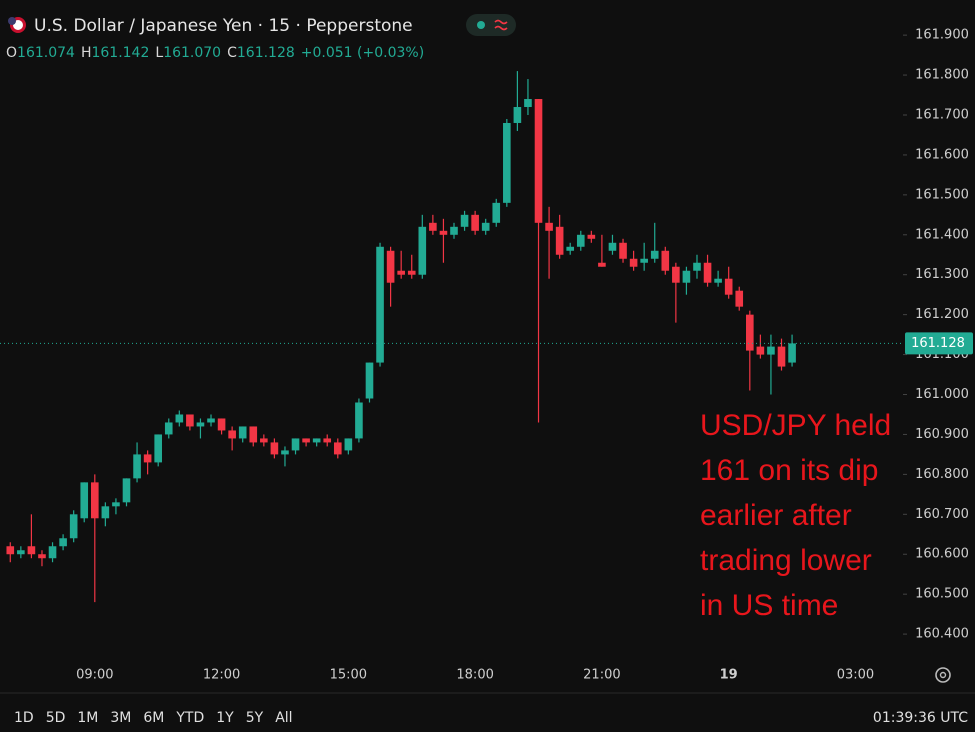 The image size is (975, 732). What do you see at coordinates (942, 634) in the screenshot?
I see `y-tick-label: 160.400` at bounding box center [942, 634].